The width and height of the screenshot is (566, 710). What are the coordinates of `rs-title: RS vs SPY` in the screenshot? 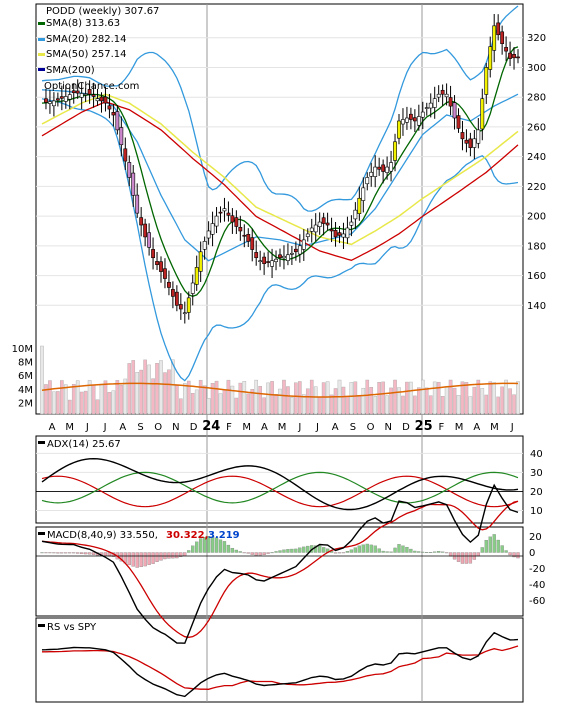 It's located at (72, 627).